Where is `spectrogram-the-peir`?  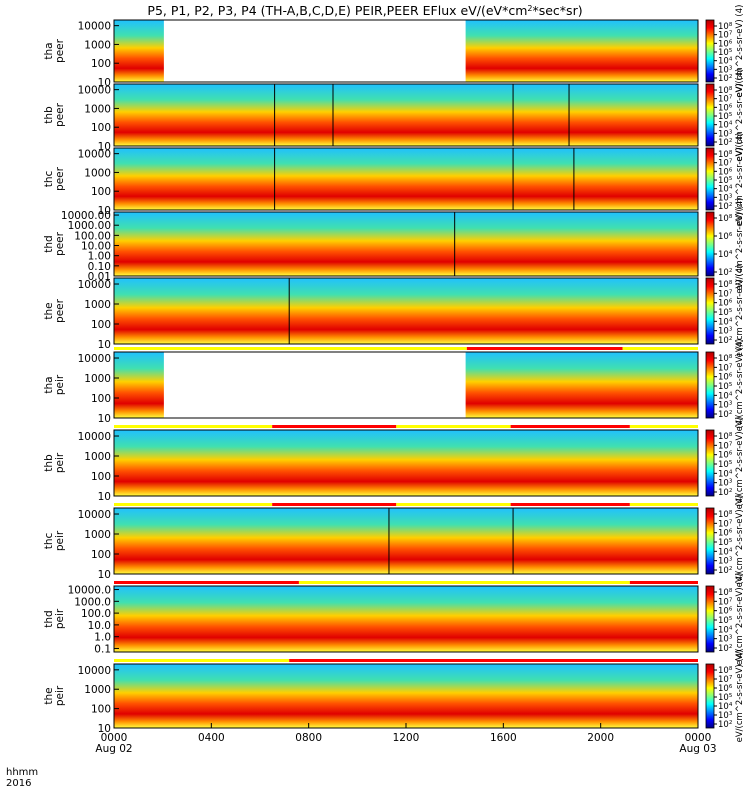 spectrogram-the-peir is located at coordinates (406, 696).